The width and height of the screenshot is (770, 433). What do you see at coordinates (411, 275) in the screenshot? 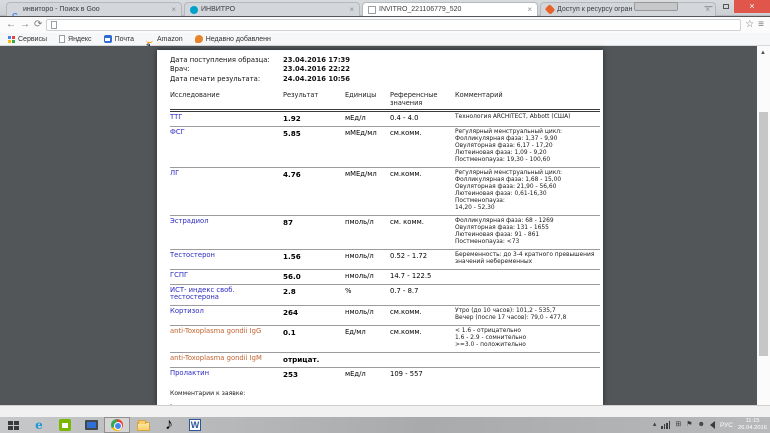
I see `test-reference: 14.7 - 122.5` at bounding box center [411, 275].